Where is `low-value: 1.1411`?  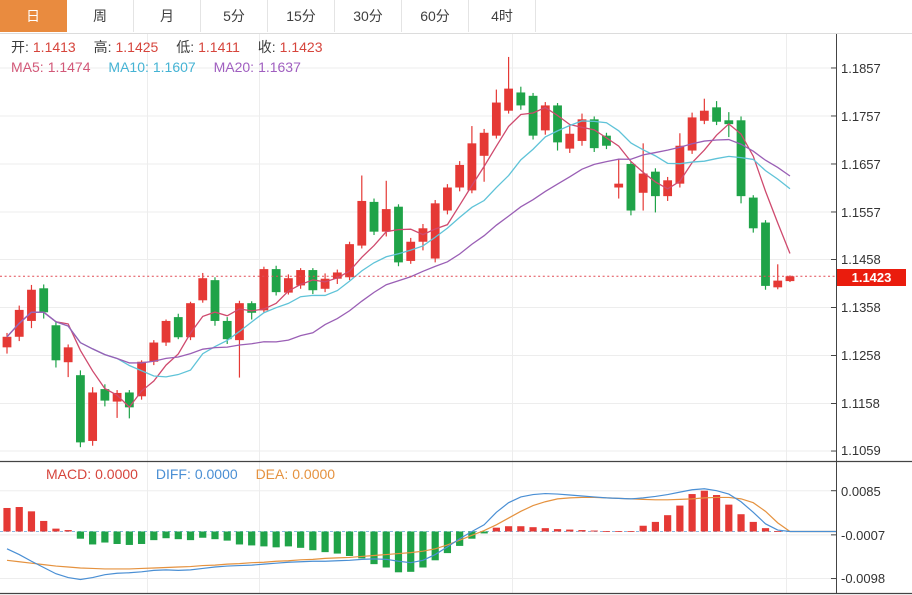
low-value: 1.1411 is located at coordinates (219, 47).